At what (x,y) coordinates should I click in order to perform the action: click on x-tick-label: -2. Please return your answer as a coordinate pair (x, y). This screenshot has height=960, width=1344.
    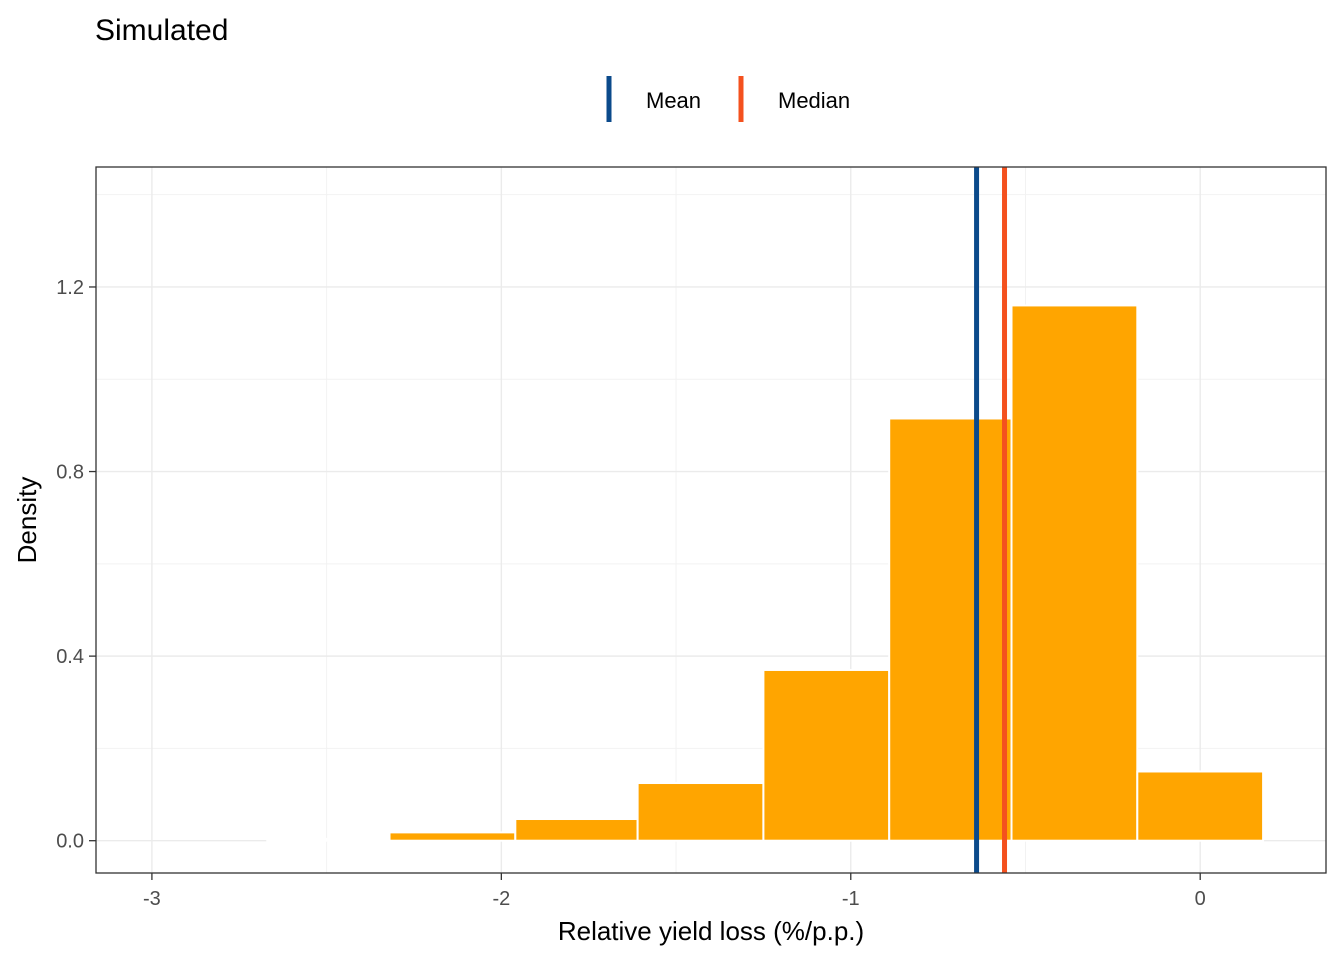
    Looking at the image, I should click on (501, 899).